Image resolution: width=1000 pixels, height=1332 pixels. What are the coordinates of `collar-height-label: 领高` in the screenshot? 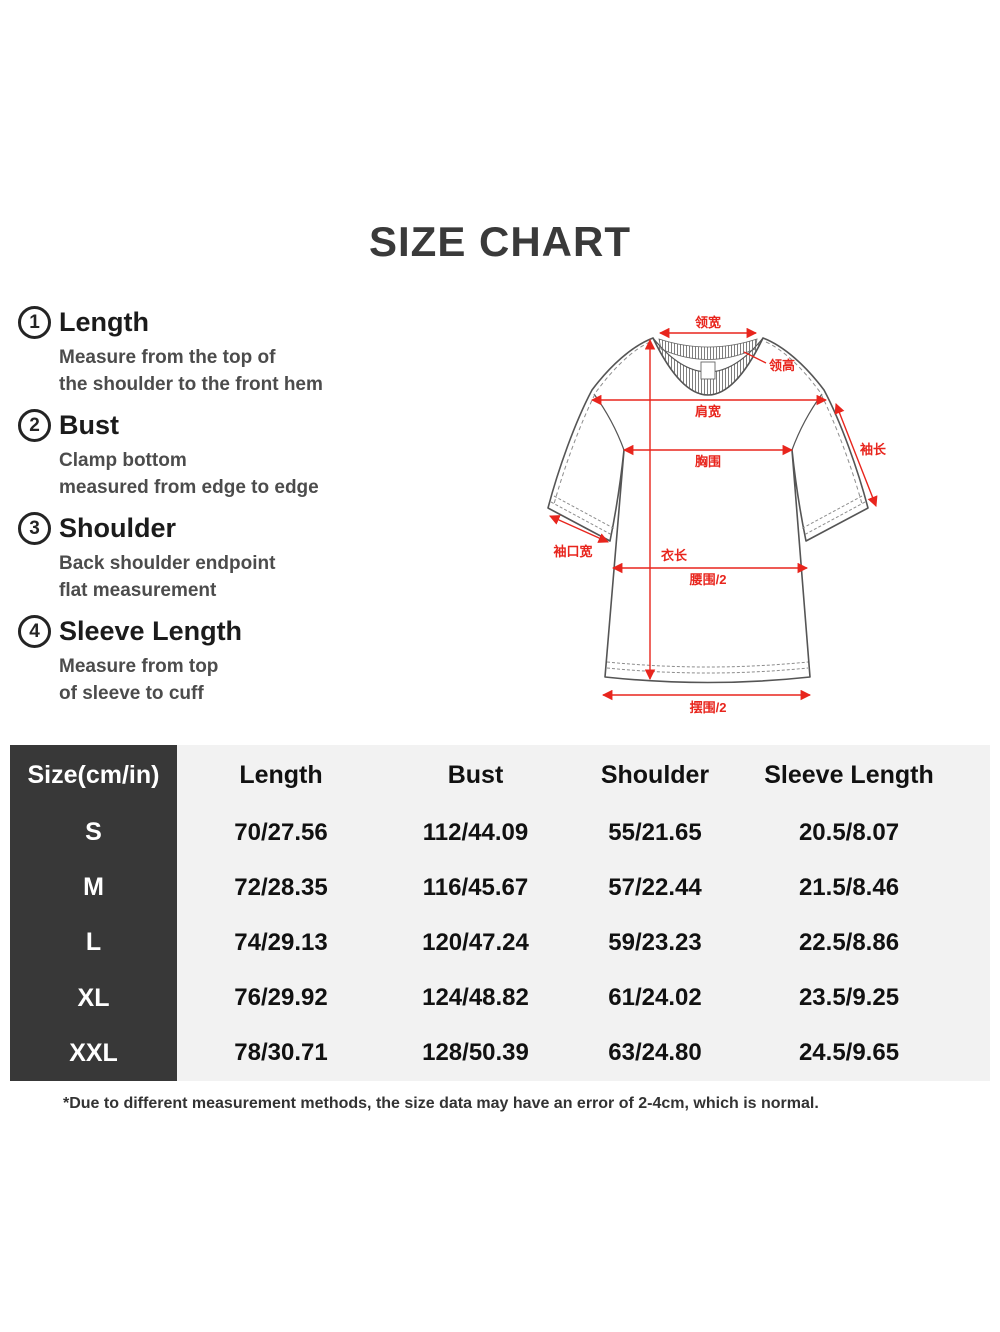 It's located at (782, 365).